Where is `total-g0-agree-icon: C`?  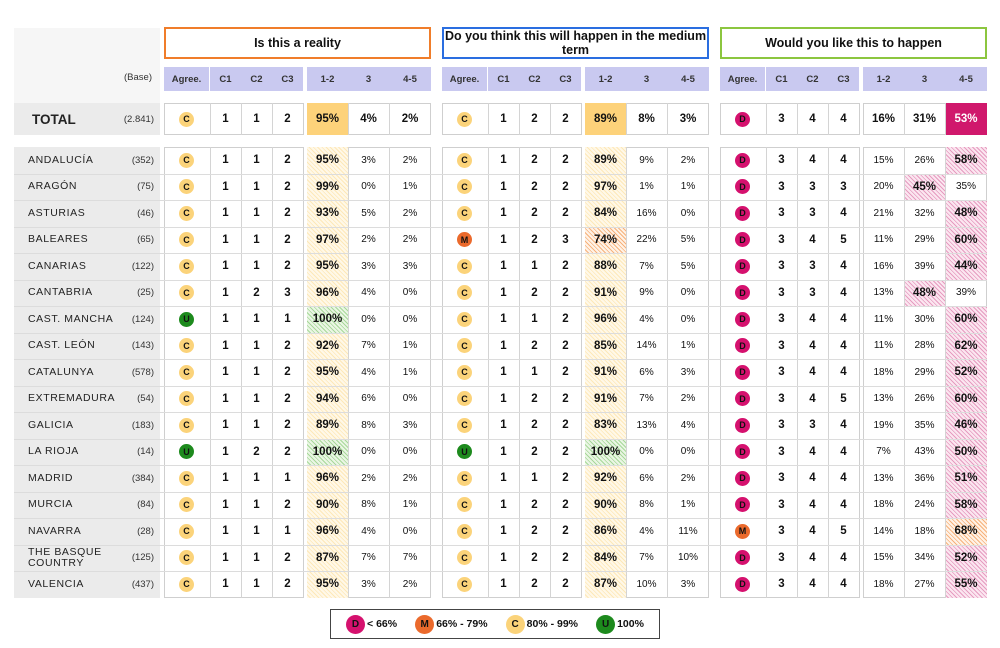
total-g0-agree-icon: C is located at coordinates (186, 119).